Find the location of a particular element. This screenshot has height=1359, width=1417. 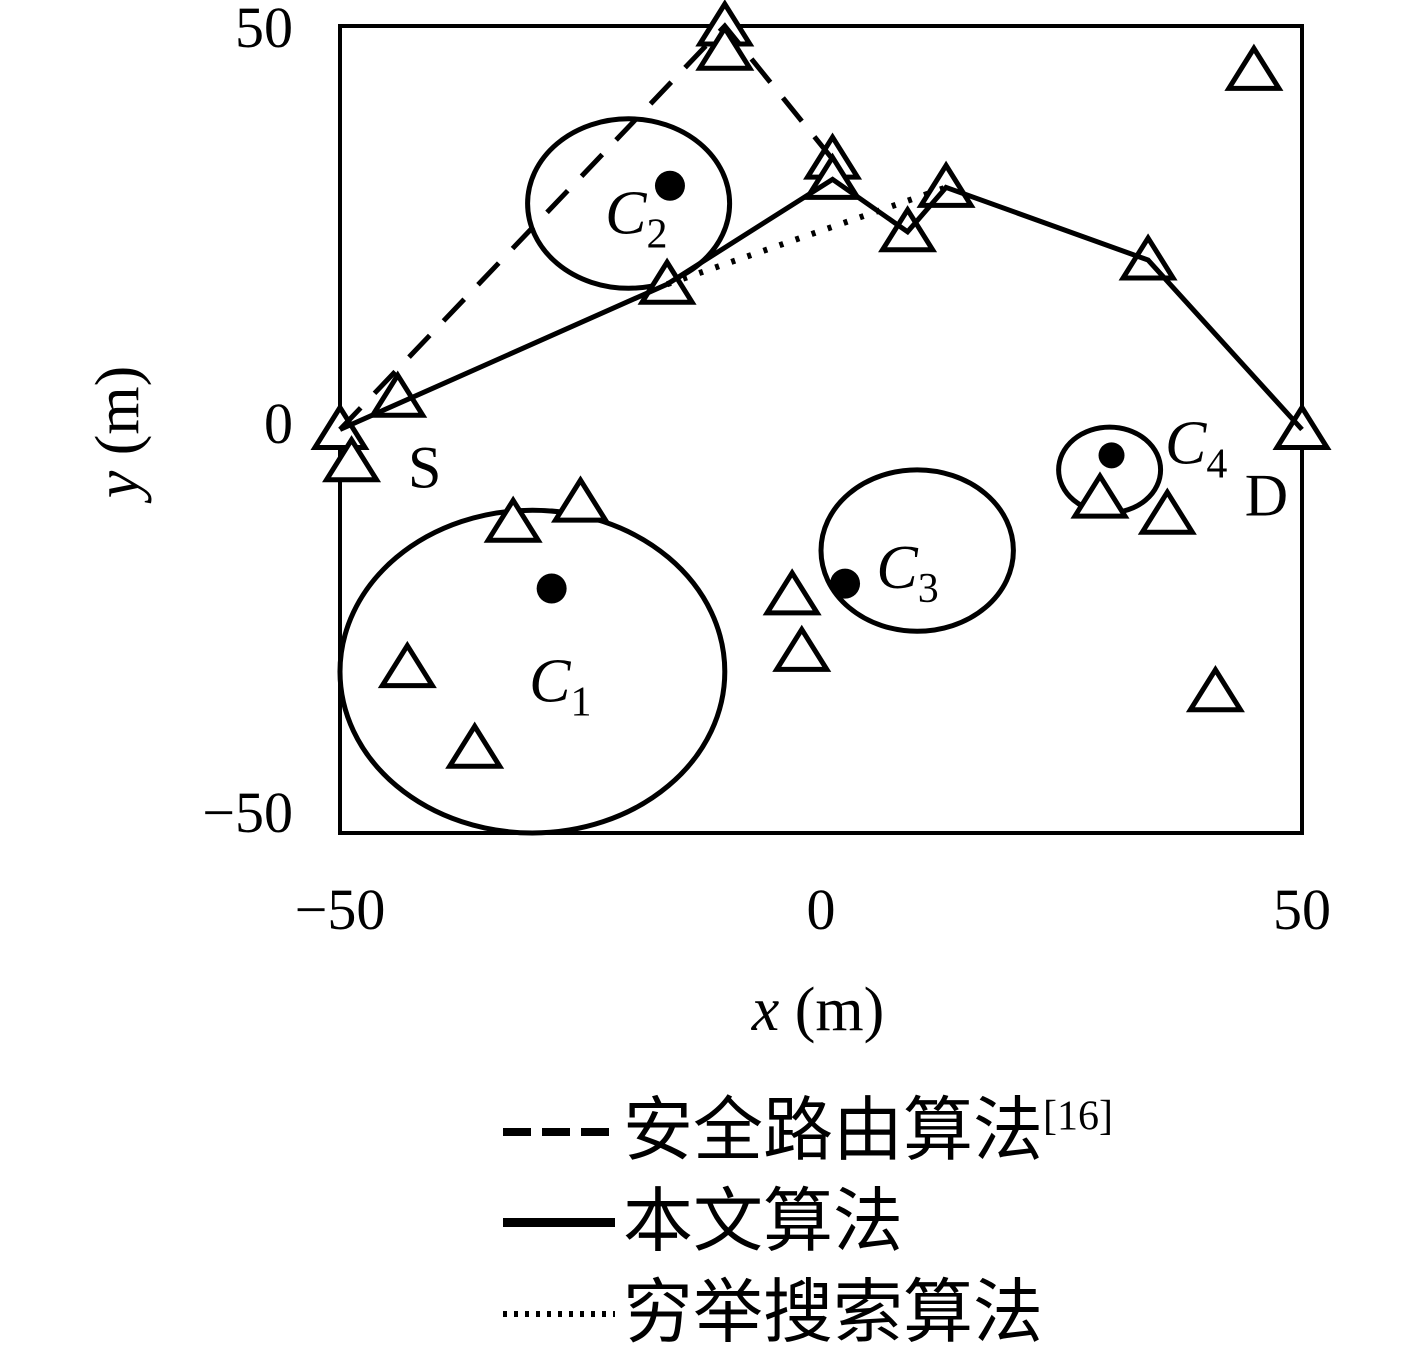

cluster-circle-C3 is located at coordinates (917, 550).